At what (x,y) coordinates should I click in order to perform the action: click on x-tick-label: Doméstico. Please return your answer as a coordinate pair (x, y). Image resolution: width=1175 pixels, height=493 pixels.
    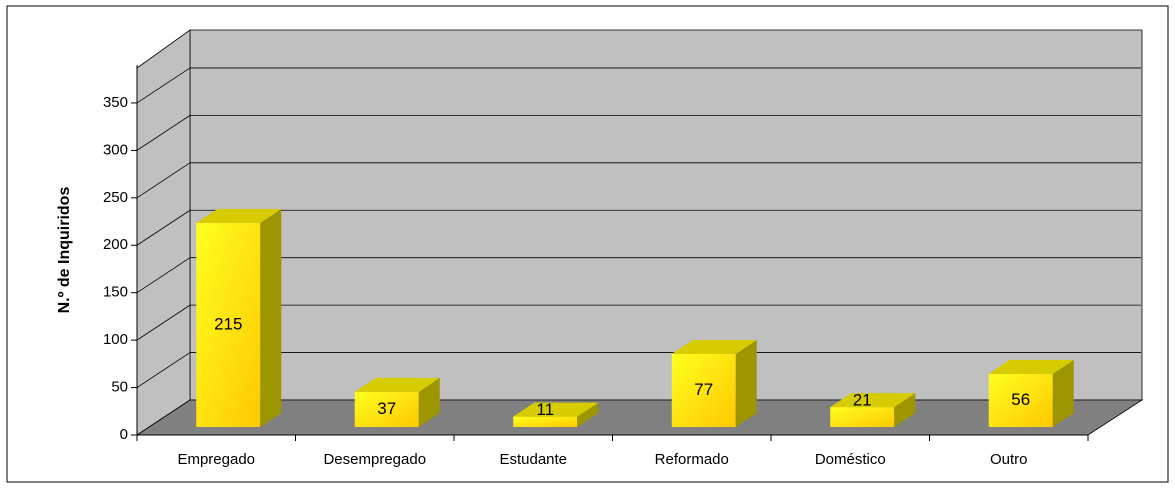
    Looking at the image, I should click on (850, 459).